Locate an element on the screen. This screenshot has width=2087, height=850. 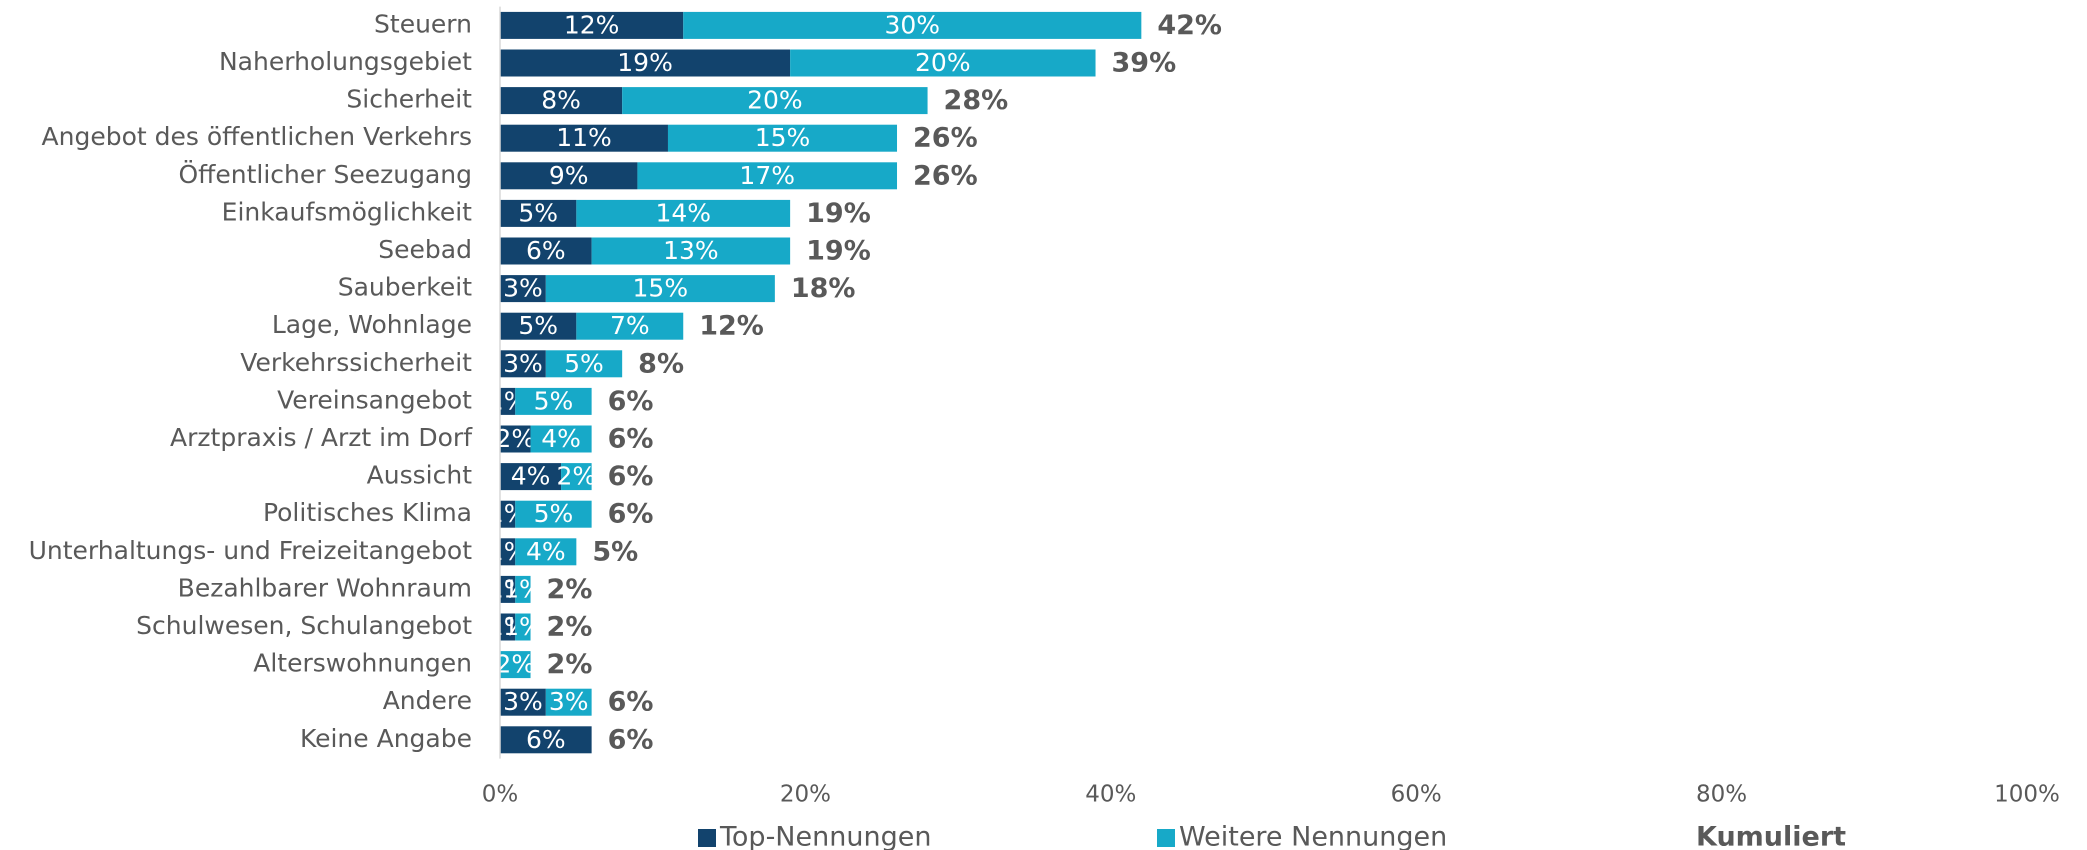
segment-label: 14% is located at coordinates (683, 212).